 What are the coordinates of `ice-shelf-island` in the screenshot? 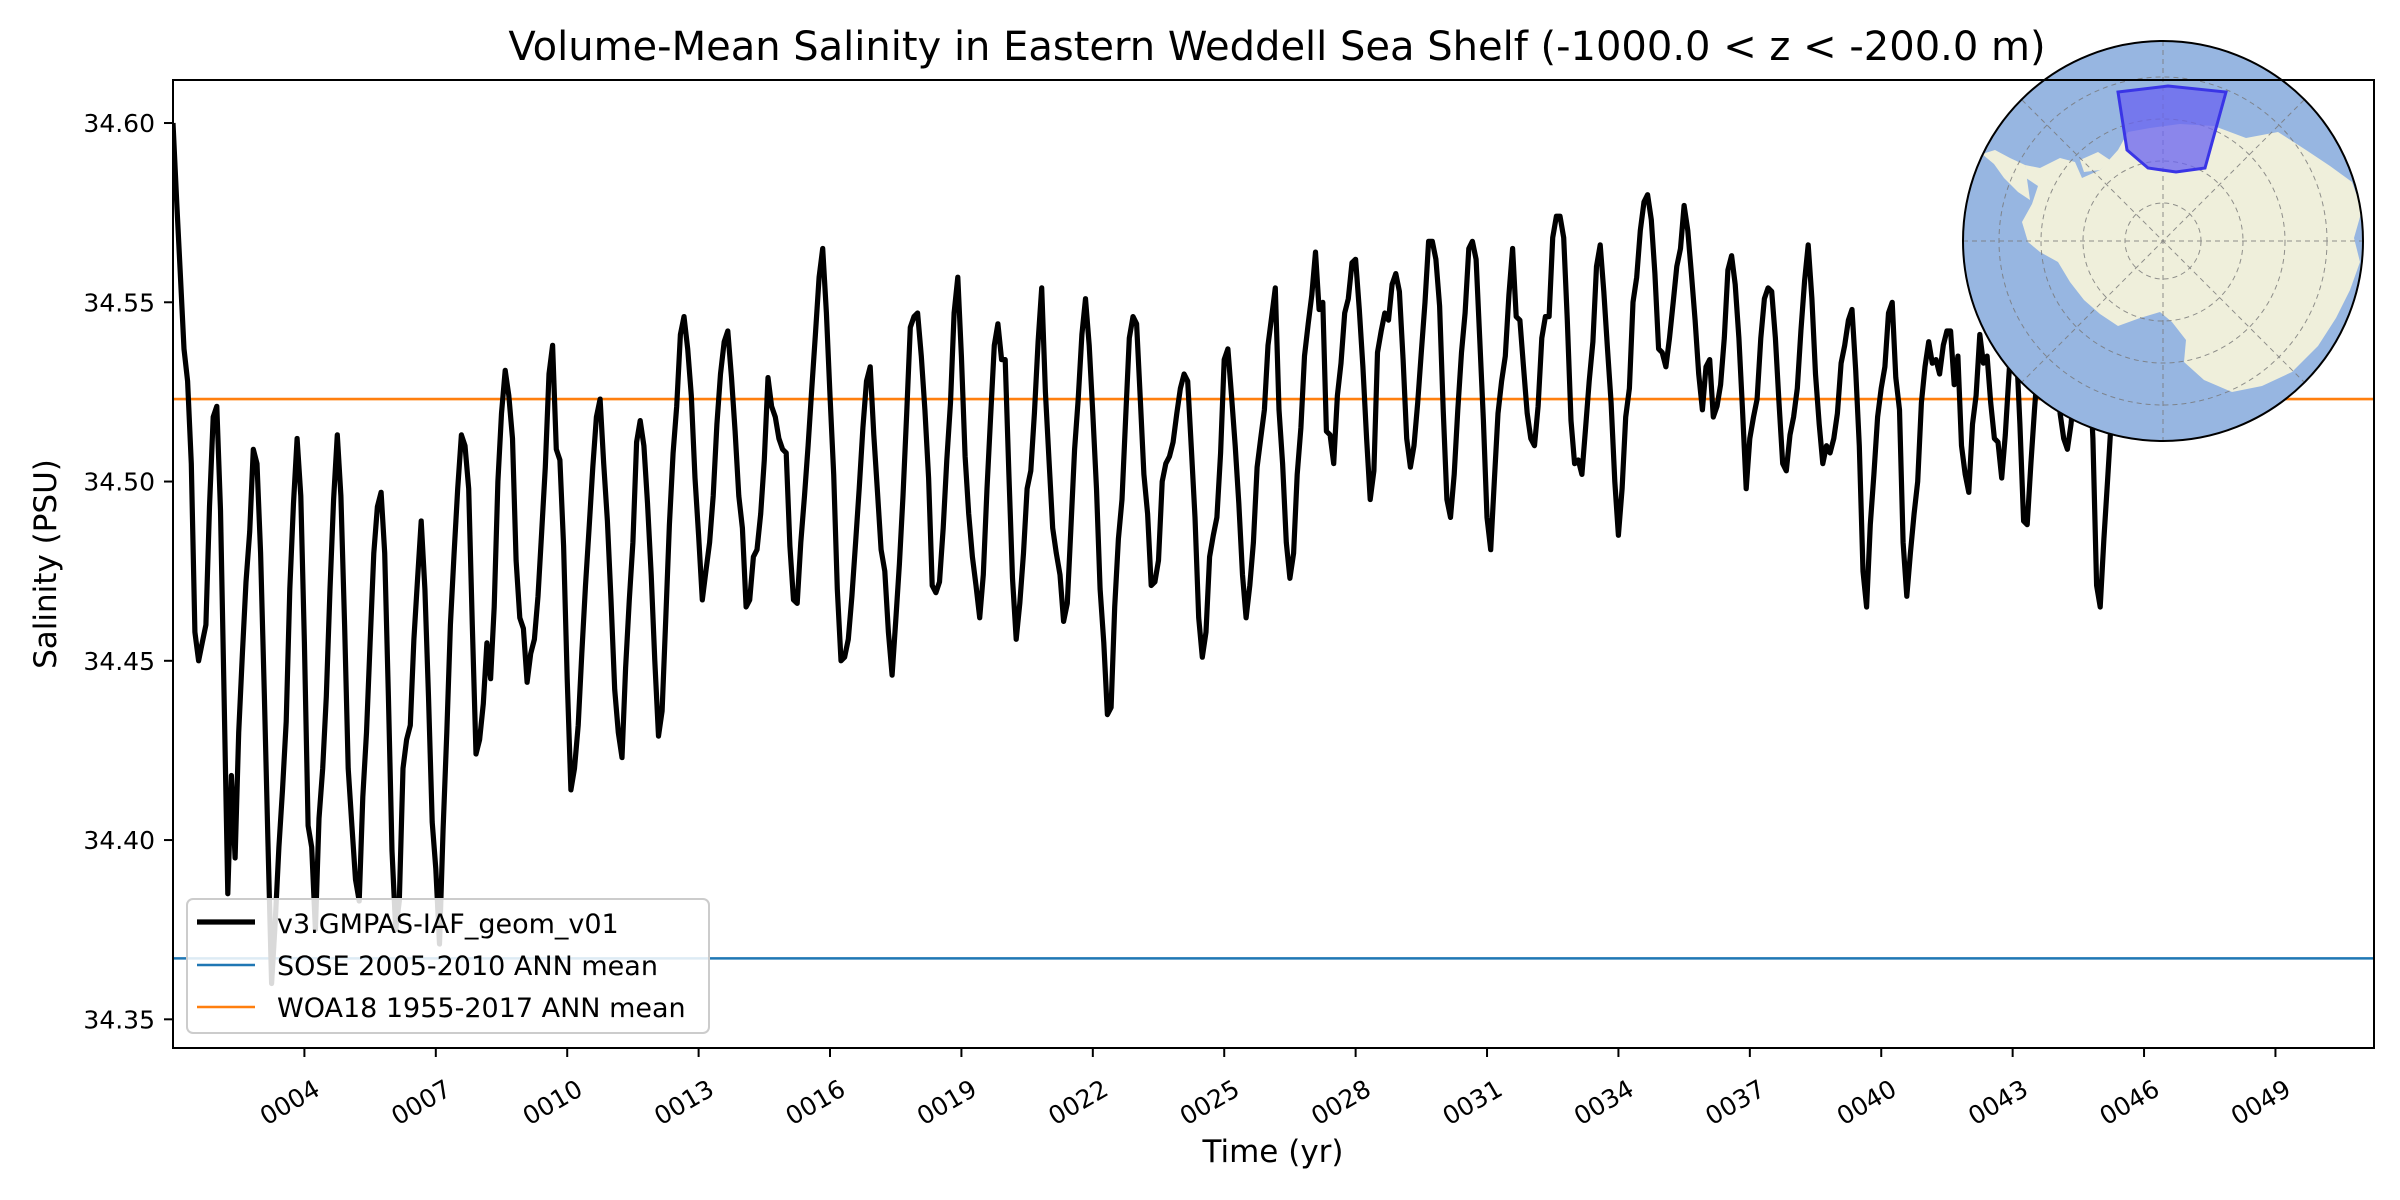 It's located at (2095, 162).